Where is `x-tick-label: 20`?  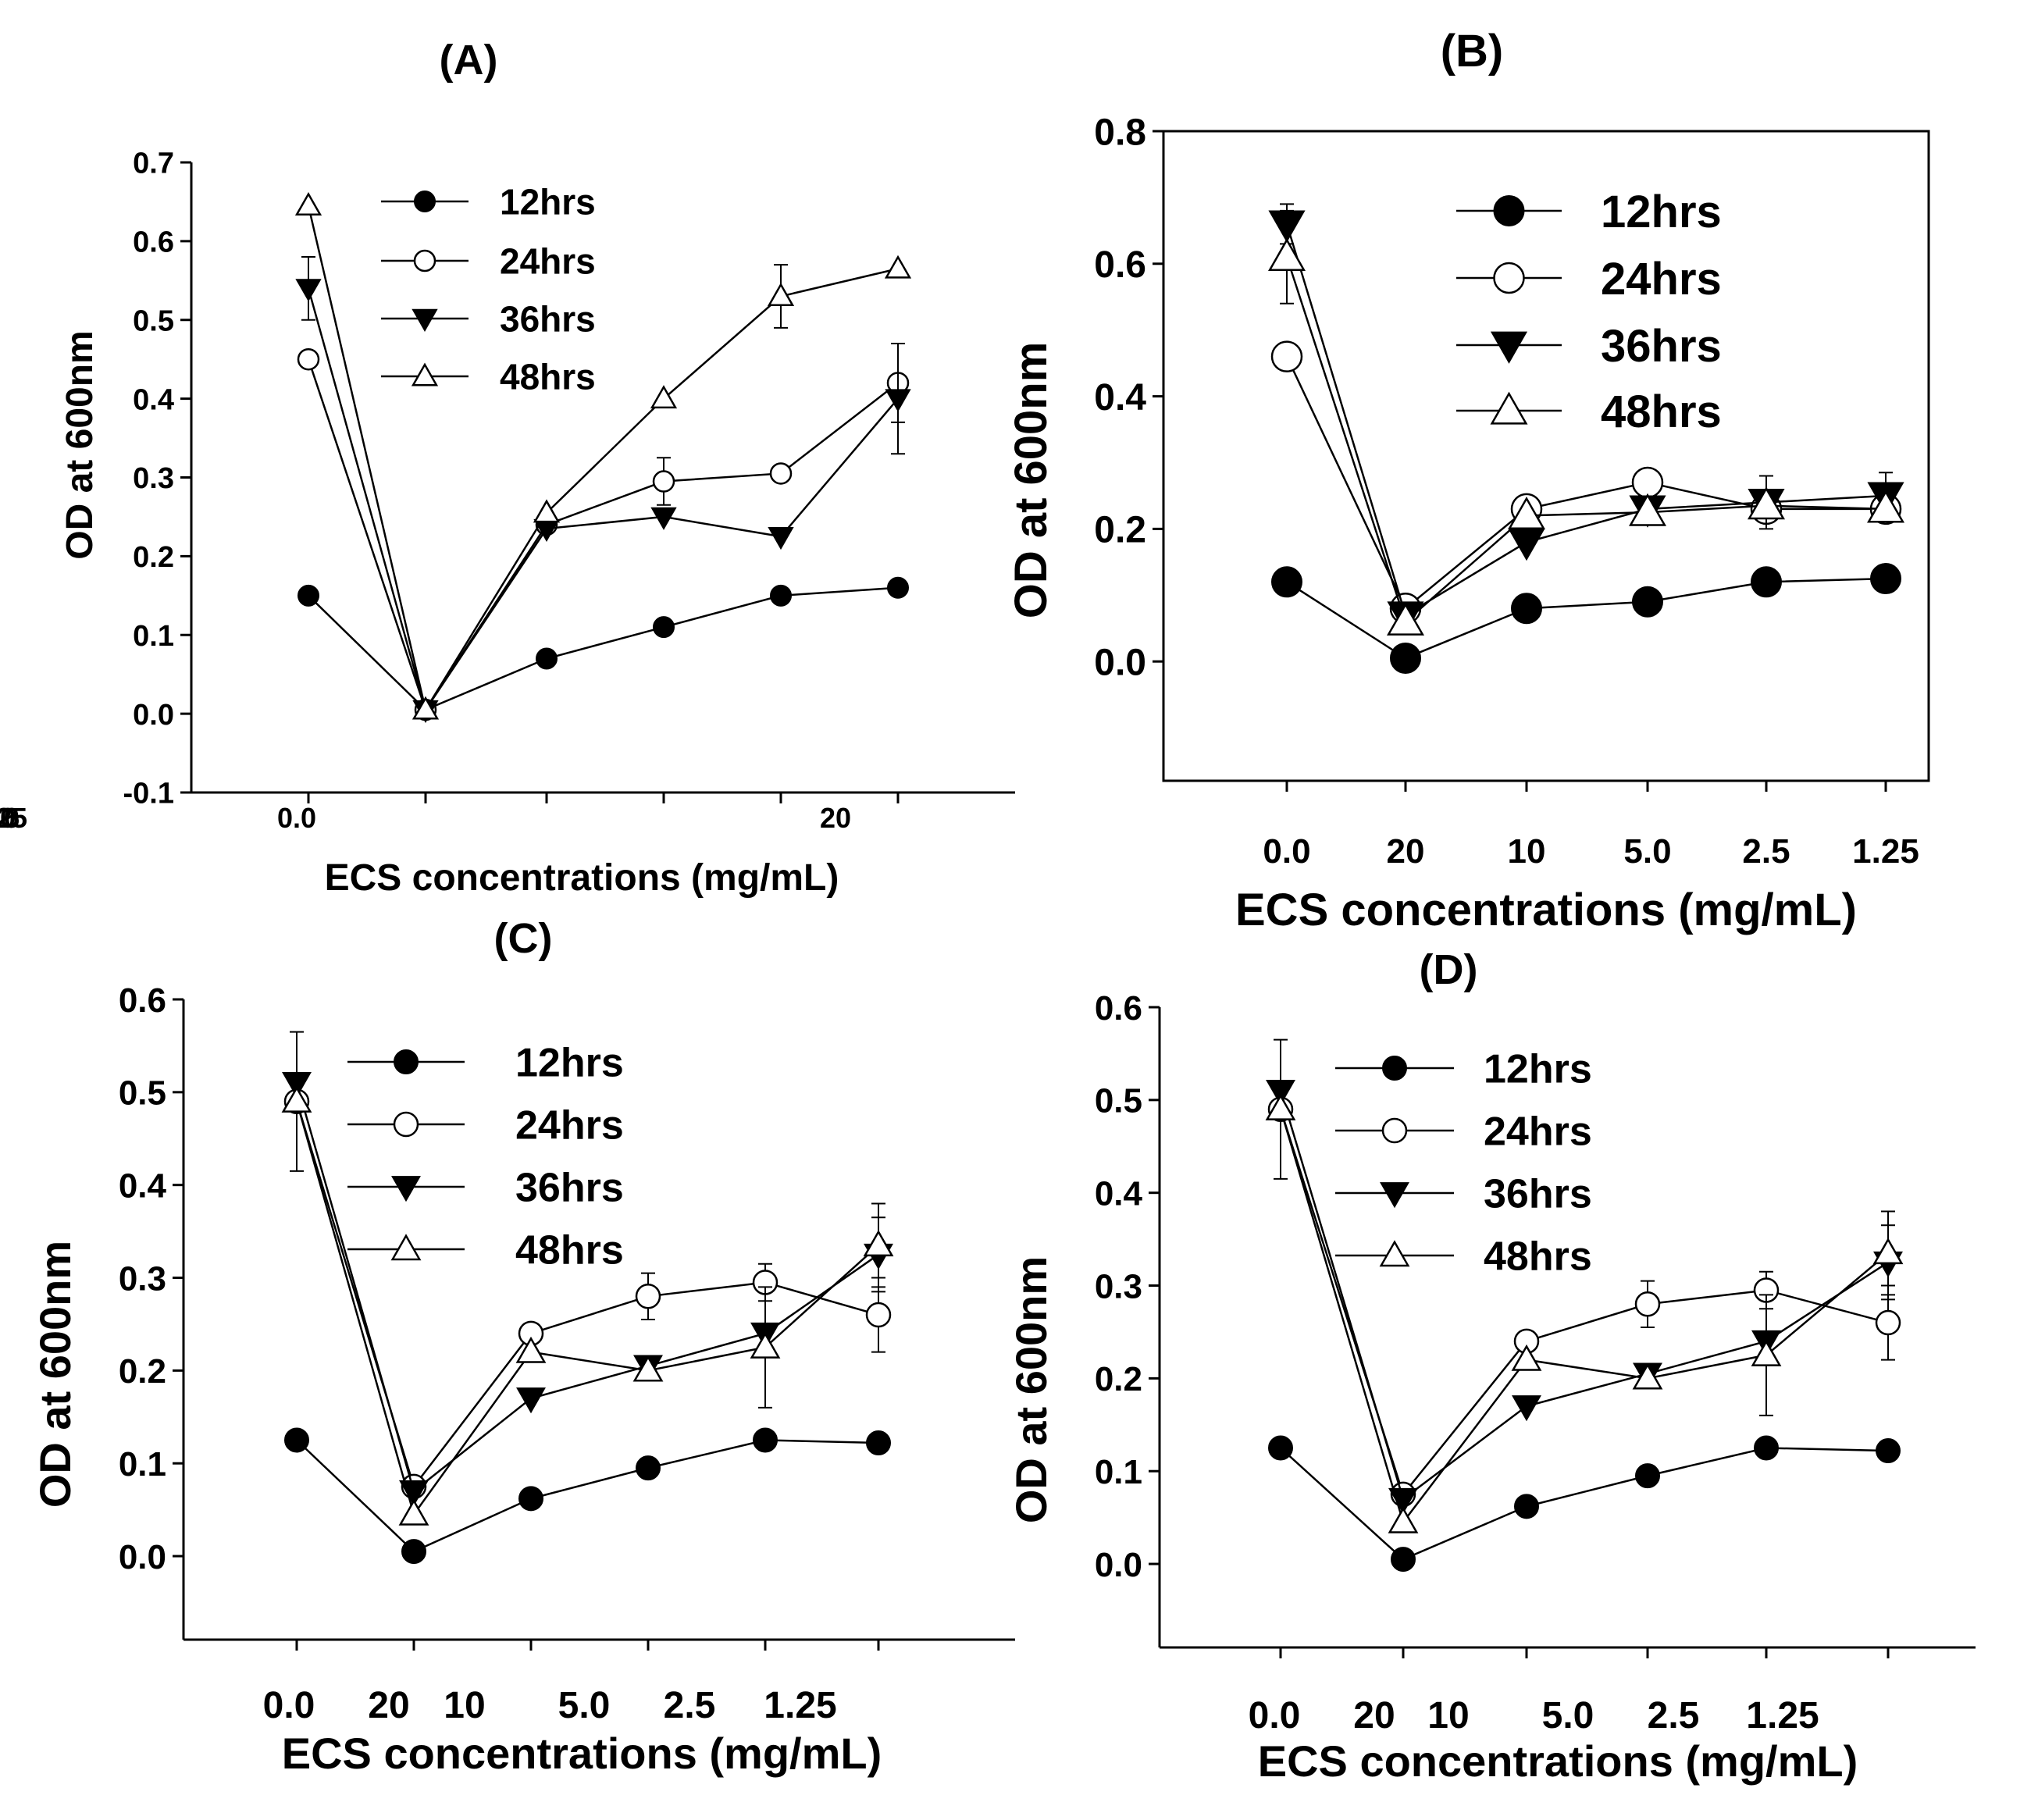 x-tick-label: 20 is located at coordinates (1406, 851).